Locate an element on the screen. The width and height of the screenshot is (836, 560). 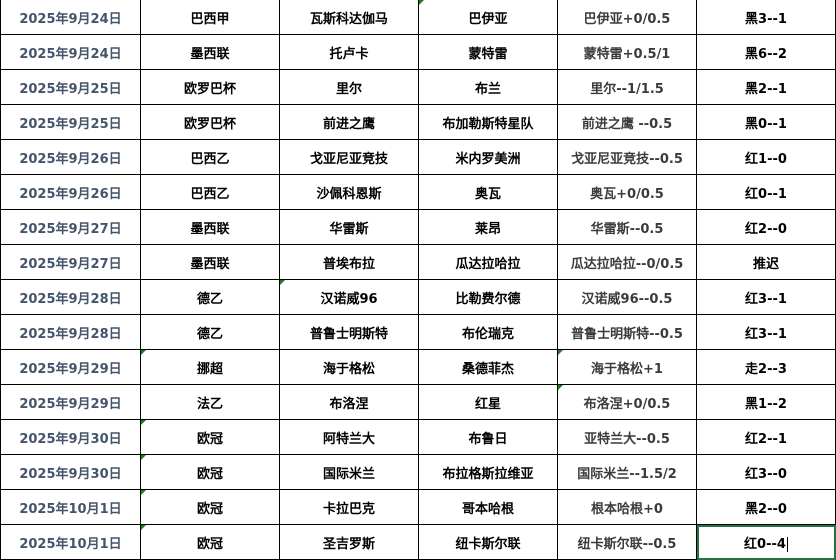
cell-home: 汉诺威96 is located at coordinates (349, 297).